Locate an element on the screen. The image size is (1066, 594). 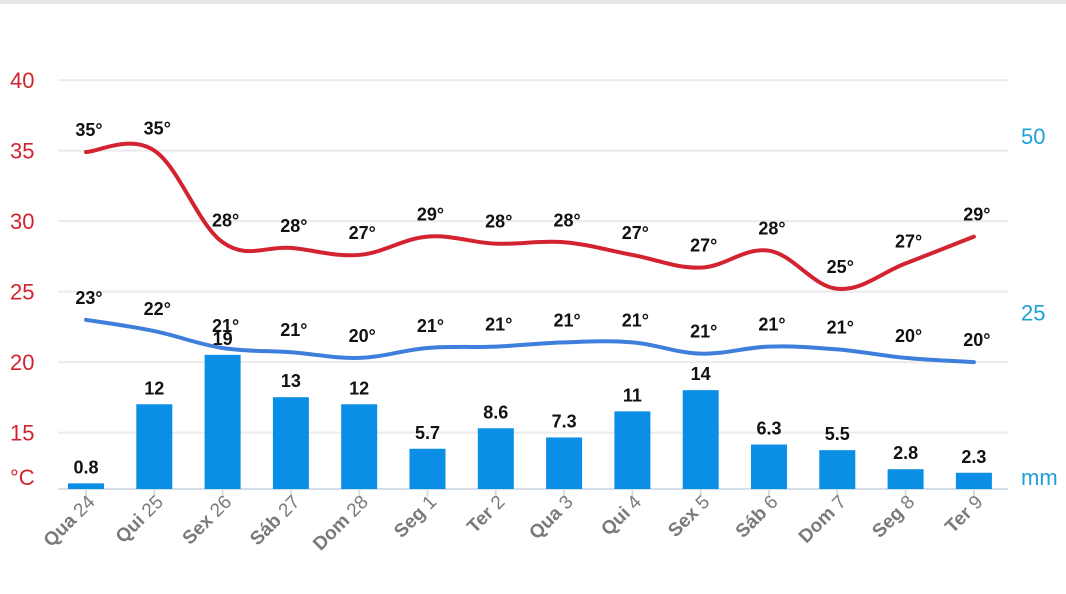
x-tick-label: Qua 24 is located at coordinates (70, 521).